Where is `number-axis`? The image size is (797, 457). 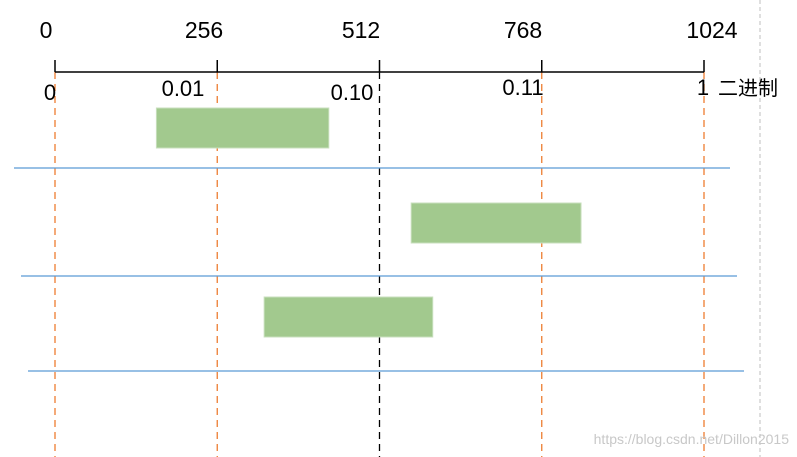
number-axis is located at coordinates (379, 66).